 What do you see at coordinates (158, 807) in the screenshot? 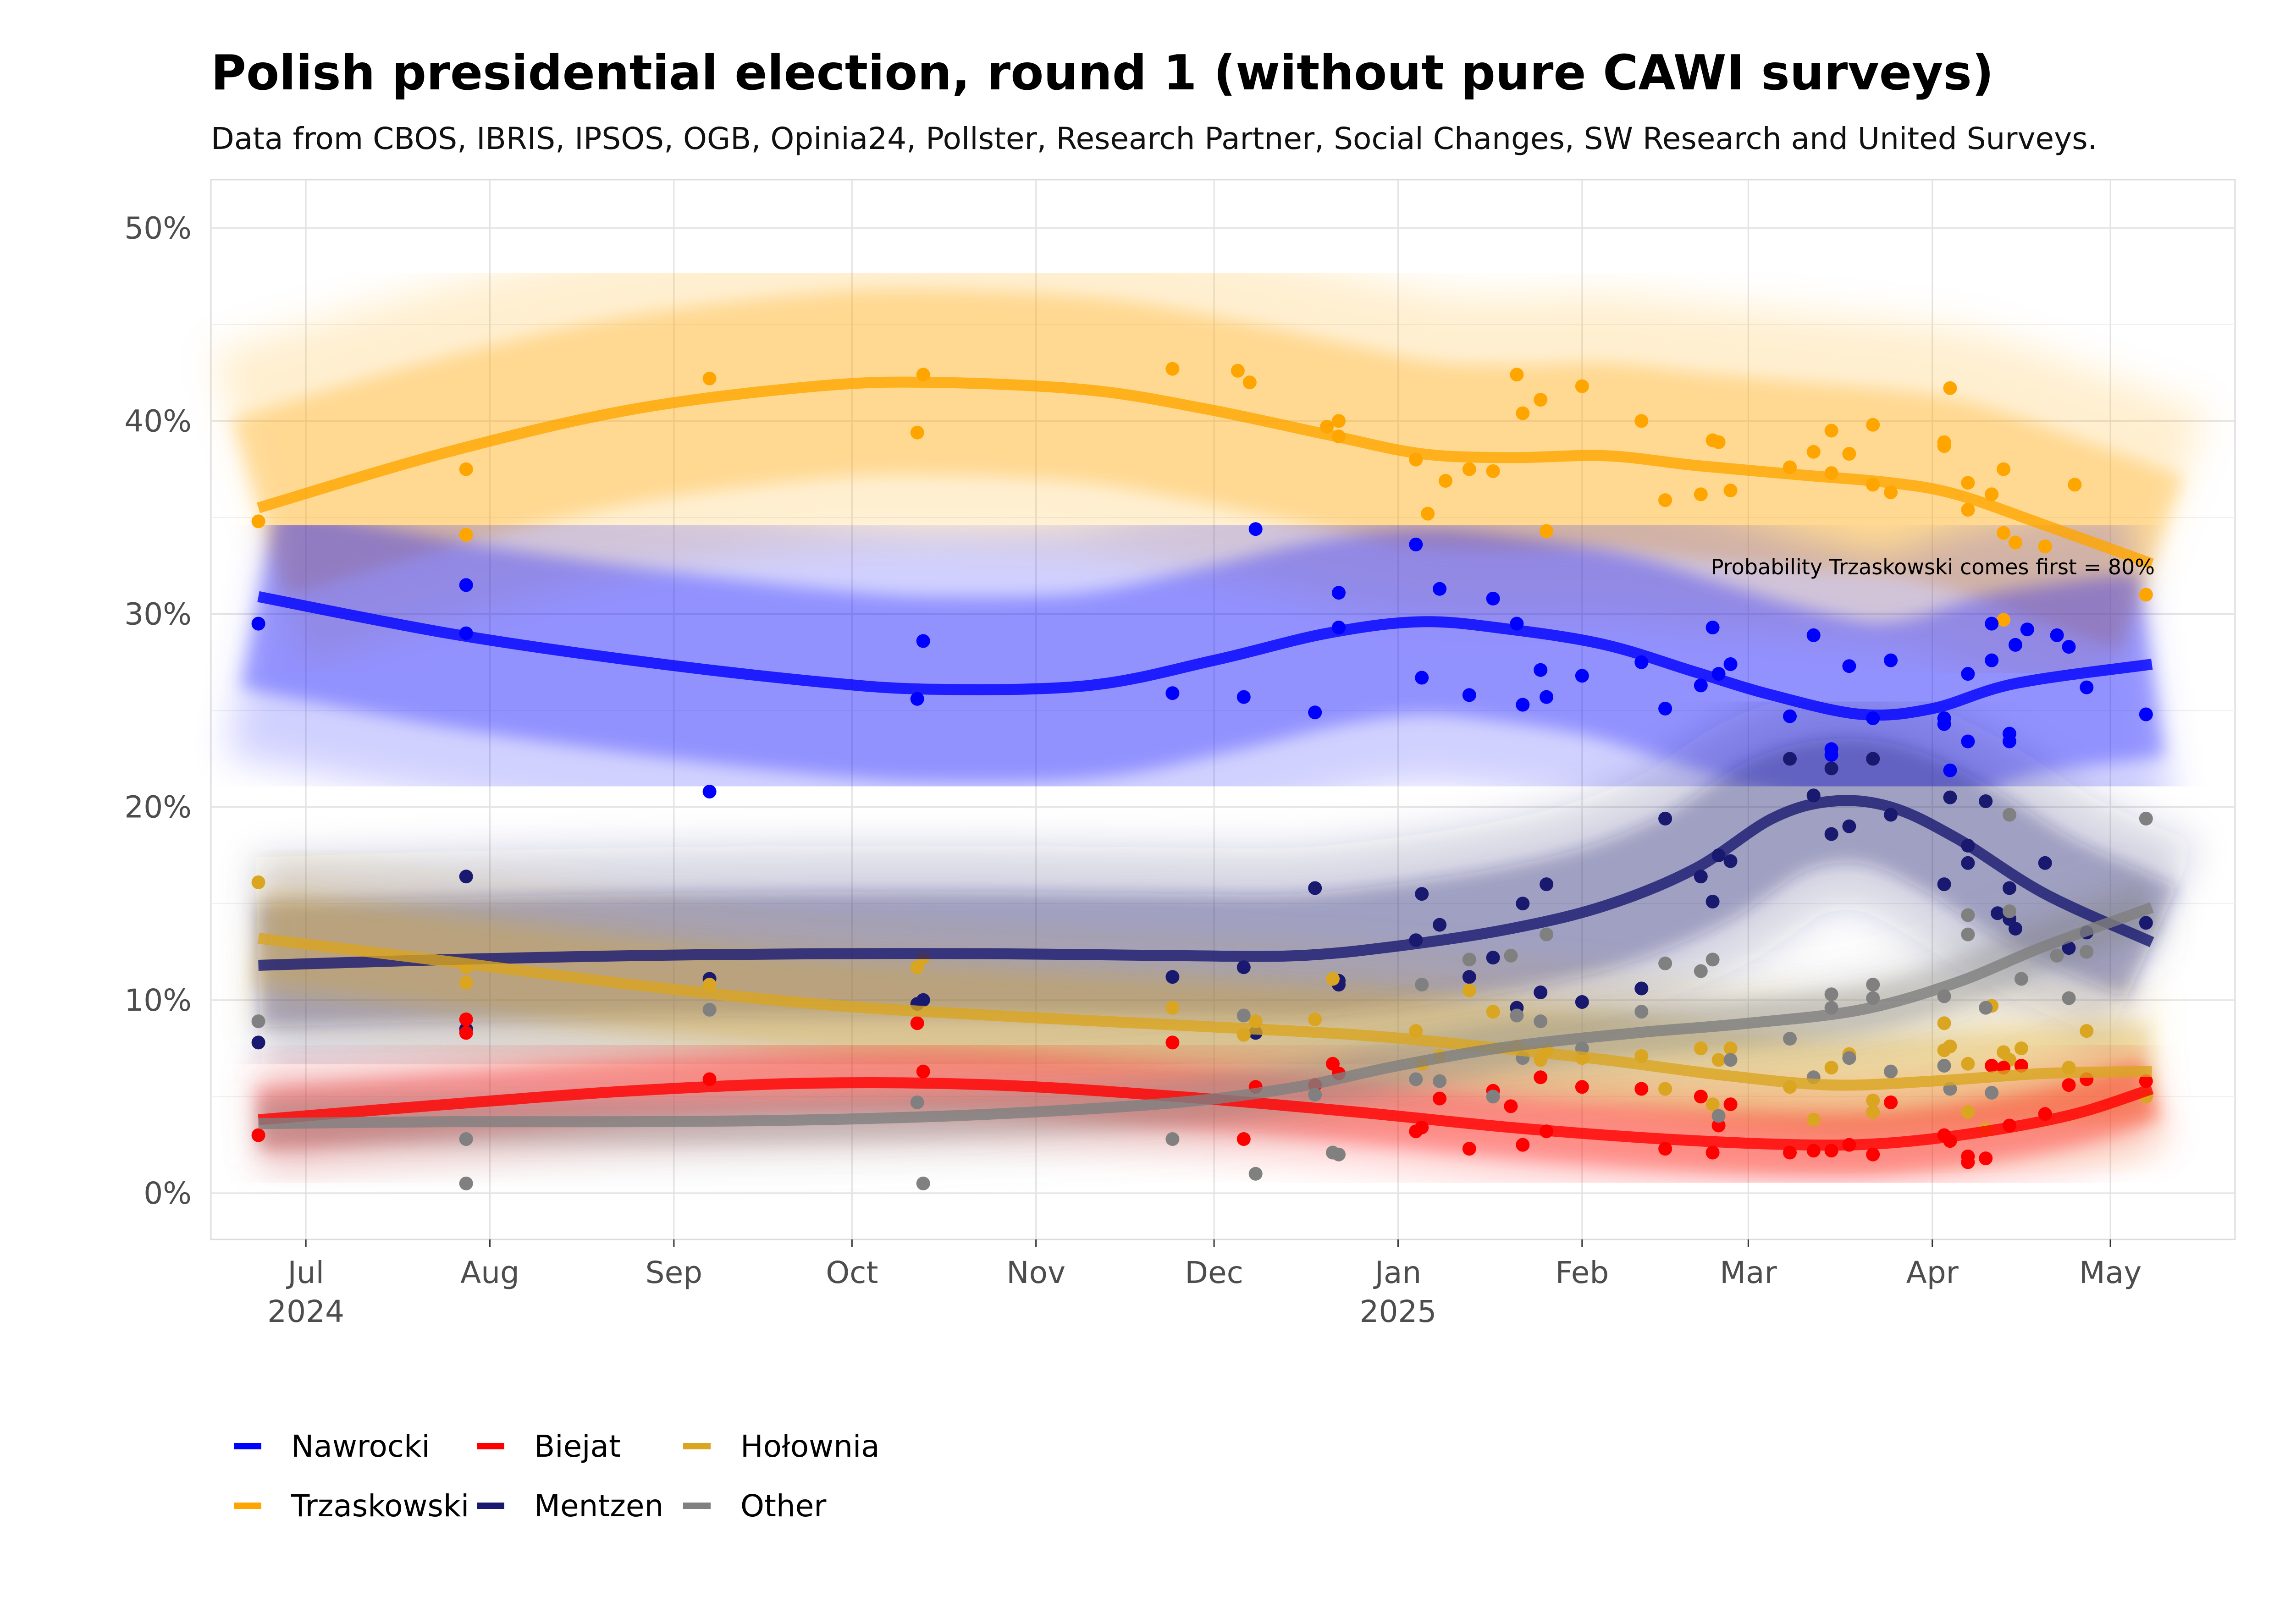
I see `y-tick-label: 20%` at bounding box center [158, 807].